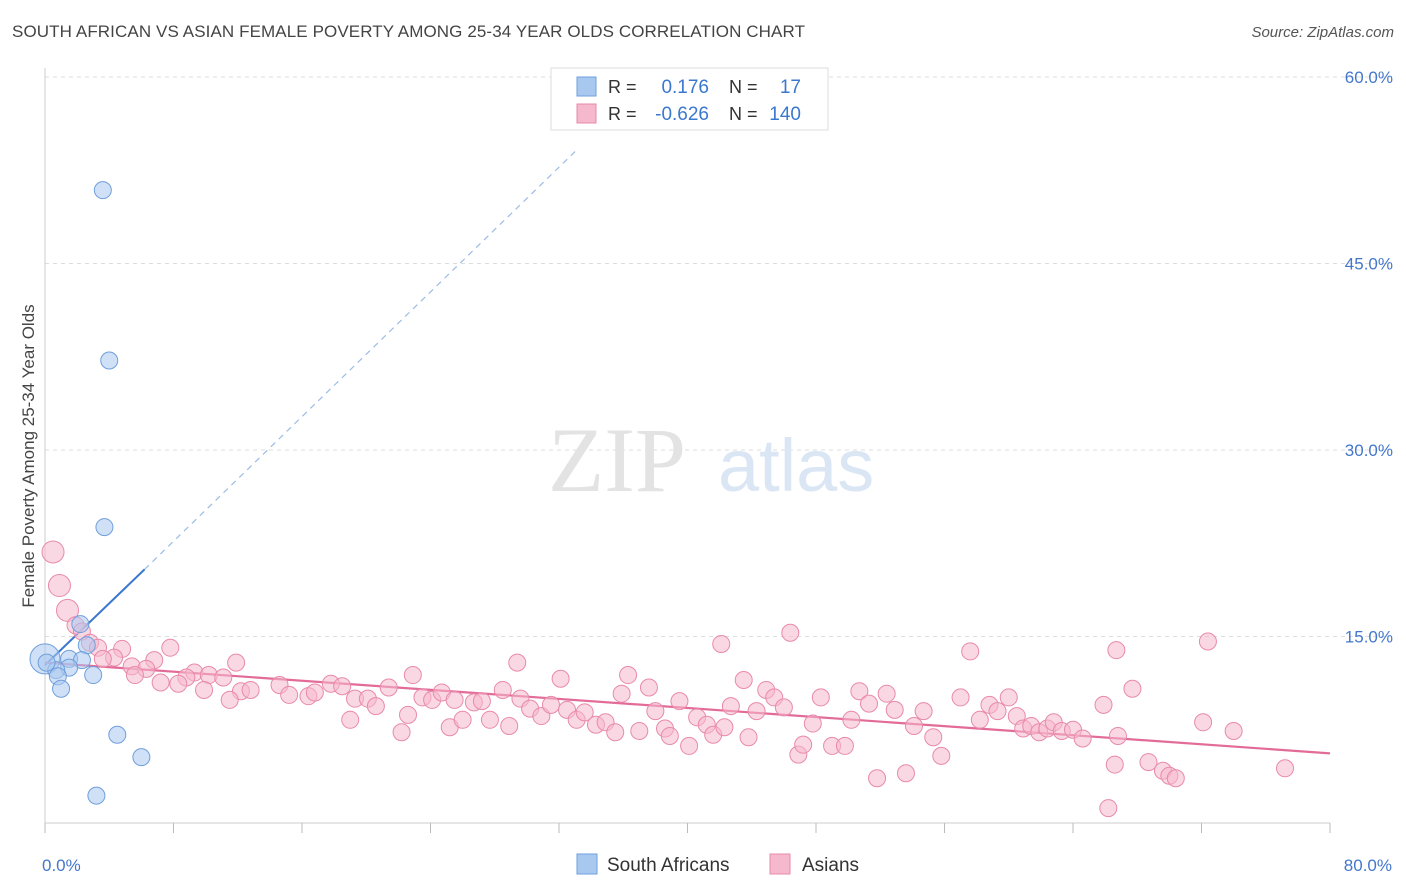 The width and height of the screenshot is (1406, 892). Describe the element at coordinates (95, 617) in the screenshot. I see `south-african-trend-line` at that location.